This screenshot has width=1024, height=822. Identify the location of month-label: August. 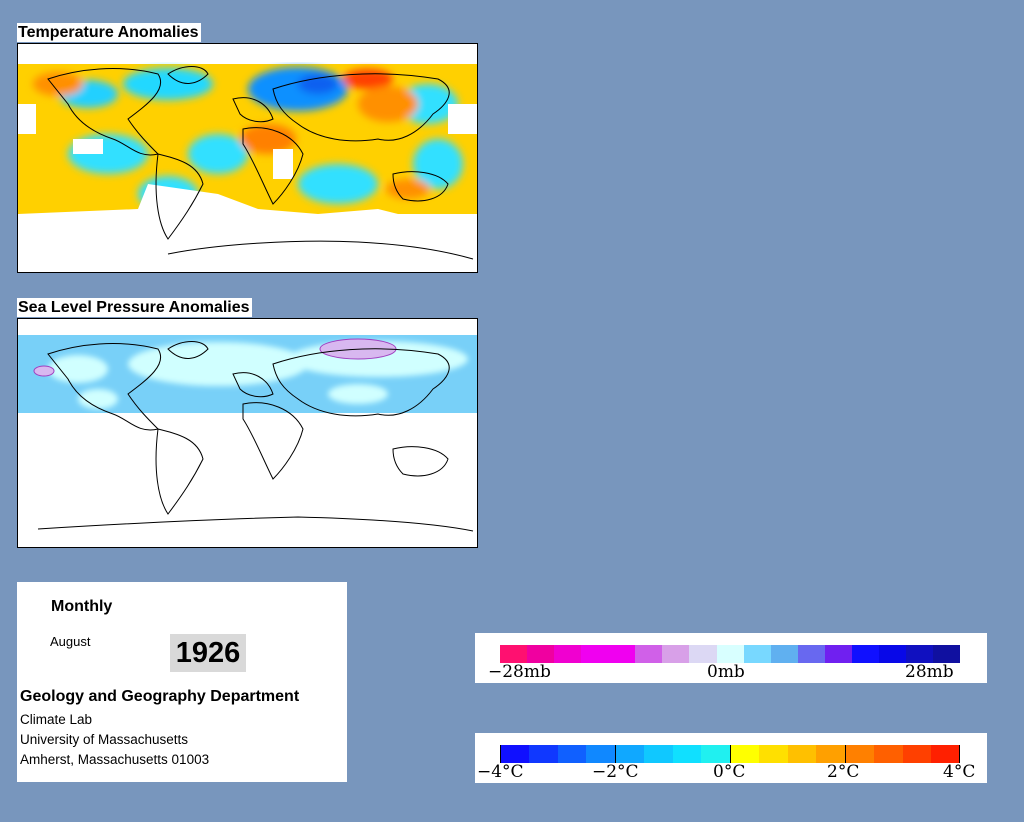
(70, 641).